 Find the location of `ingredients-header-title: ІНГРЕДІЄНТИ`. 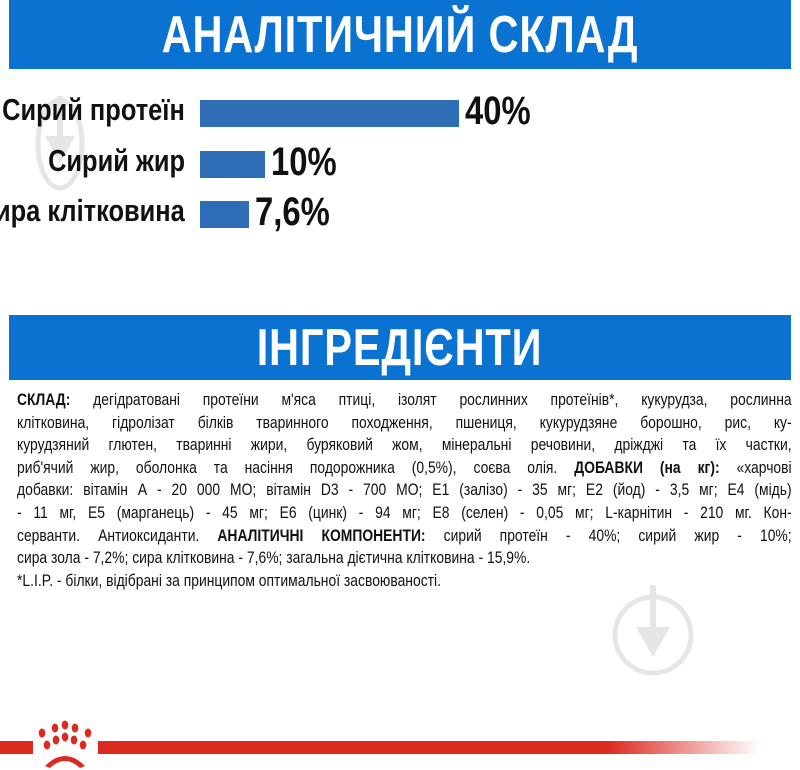

ingredients-header-title: ІНГРЕДІЄНТИ is located at coordinates (400, 347).